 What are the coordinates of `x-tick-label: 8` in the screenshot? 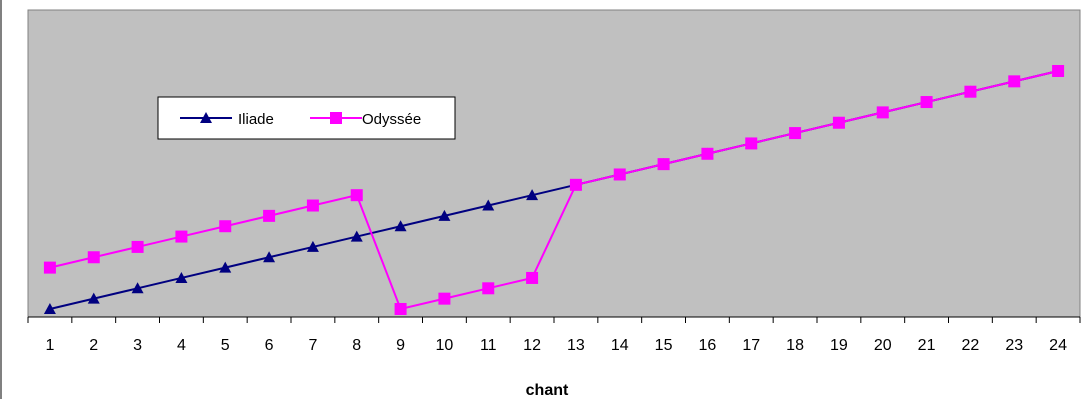 It's located at (356, 345).